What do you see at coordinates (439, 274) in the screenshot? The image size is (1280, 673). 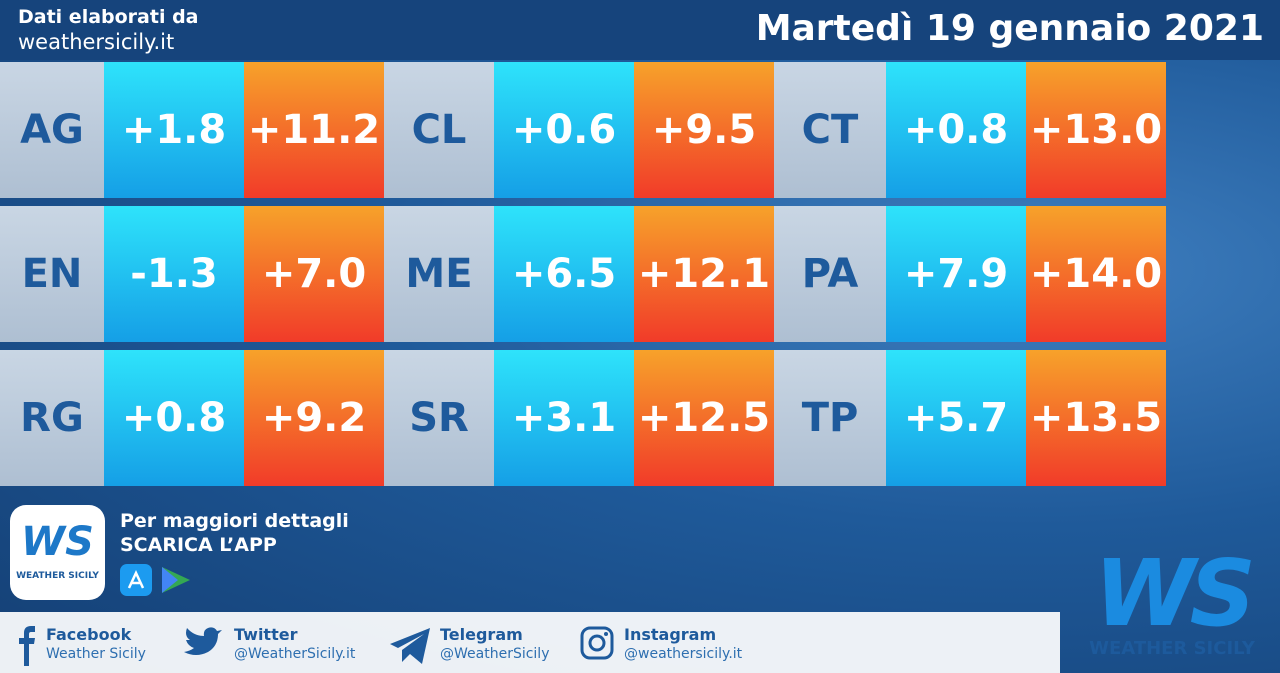 I see `province-cell: ME` at bounding box center [439, 274].